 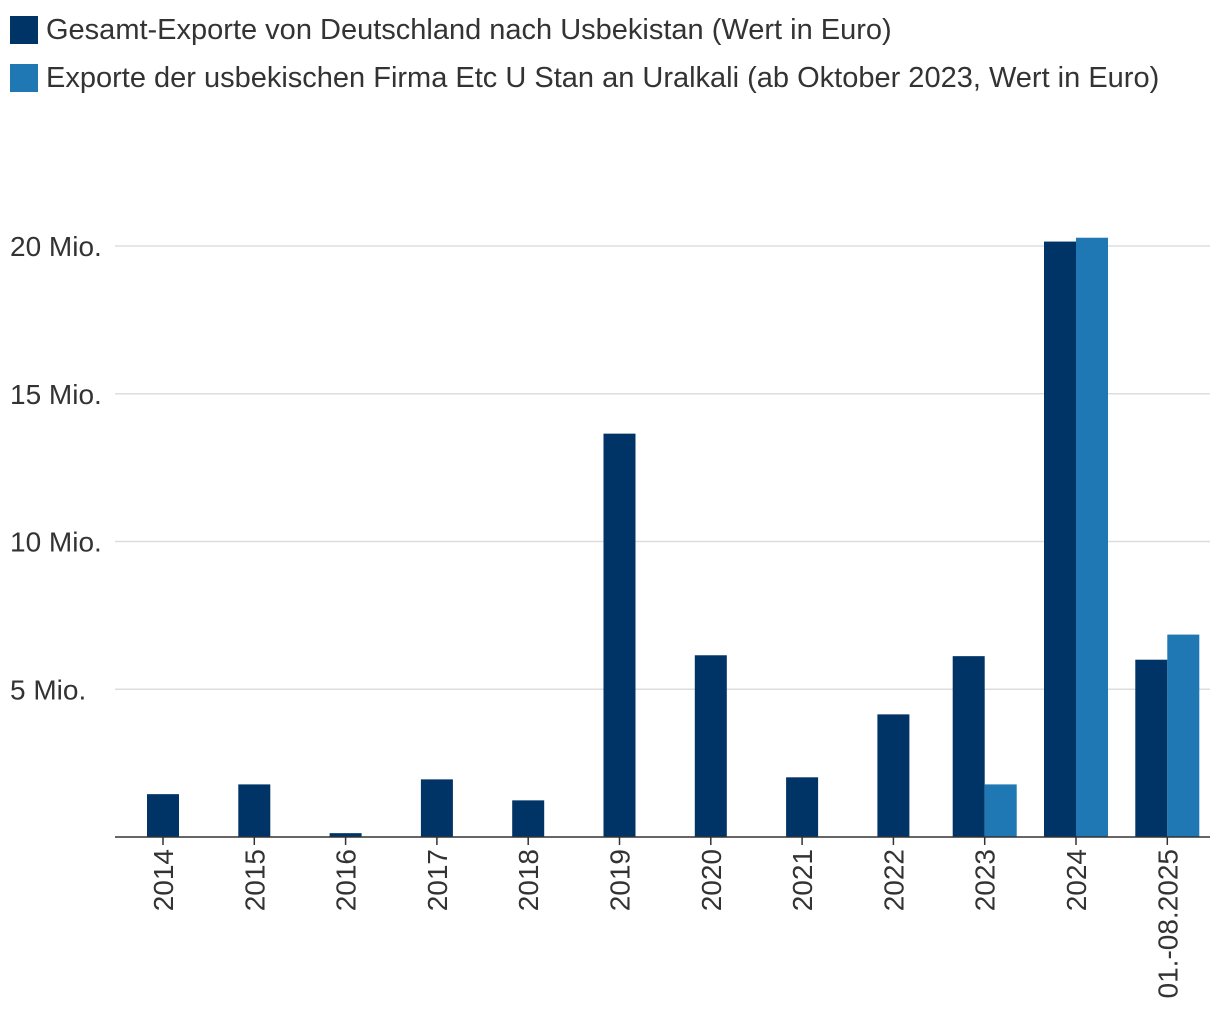 What do you see at coordinates (710, 746) in the screenshot?
I see `bar-series-0-2020` at bounding box center [710, 746].